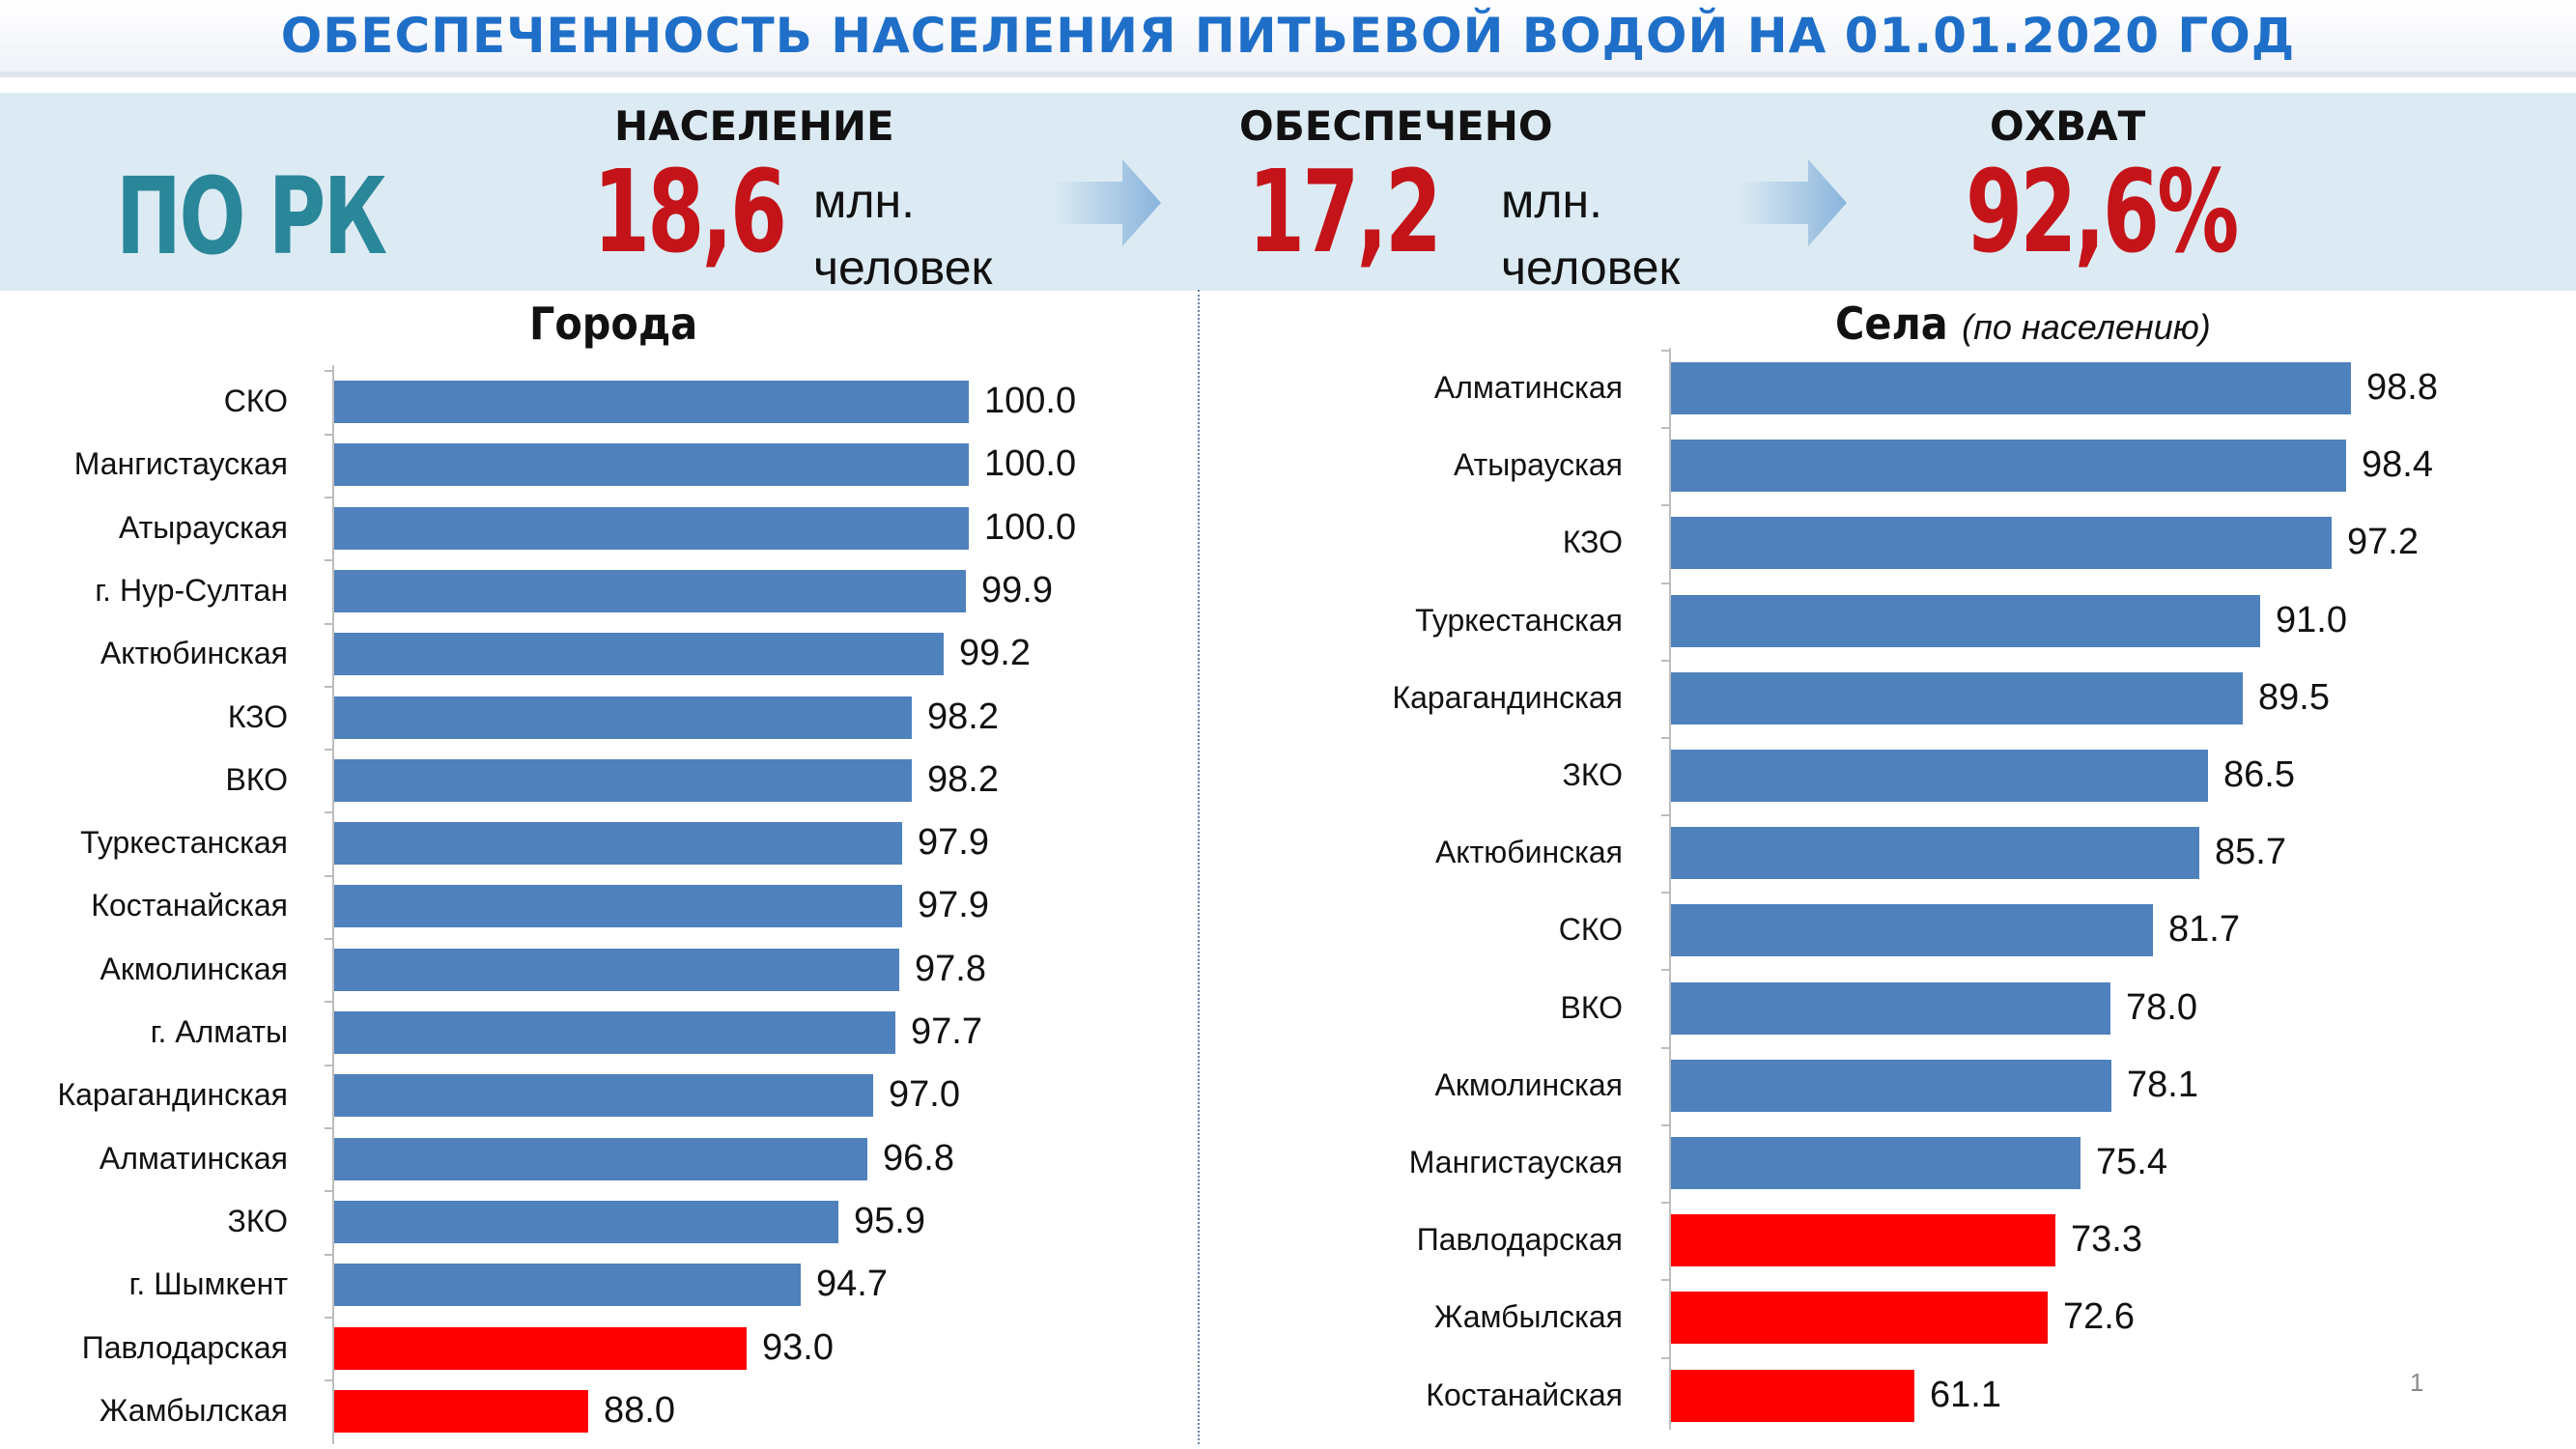 Image resolution: width=2576 pixels, height=1449 pixels. I want to click on category-label: ЗКО, so click(1593, 774).